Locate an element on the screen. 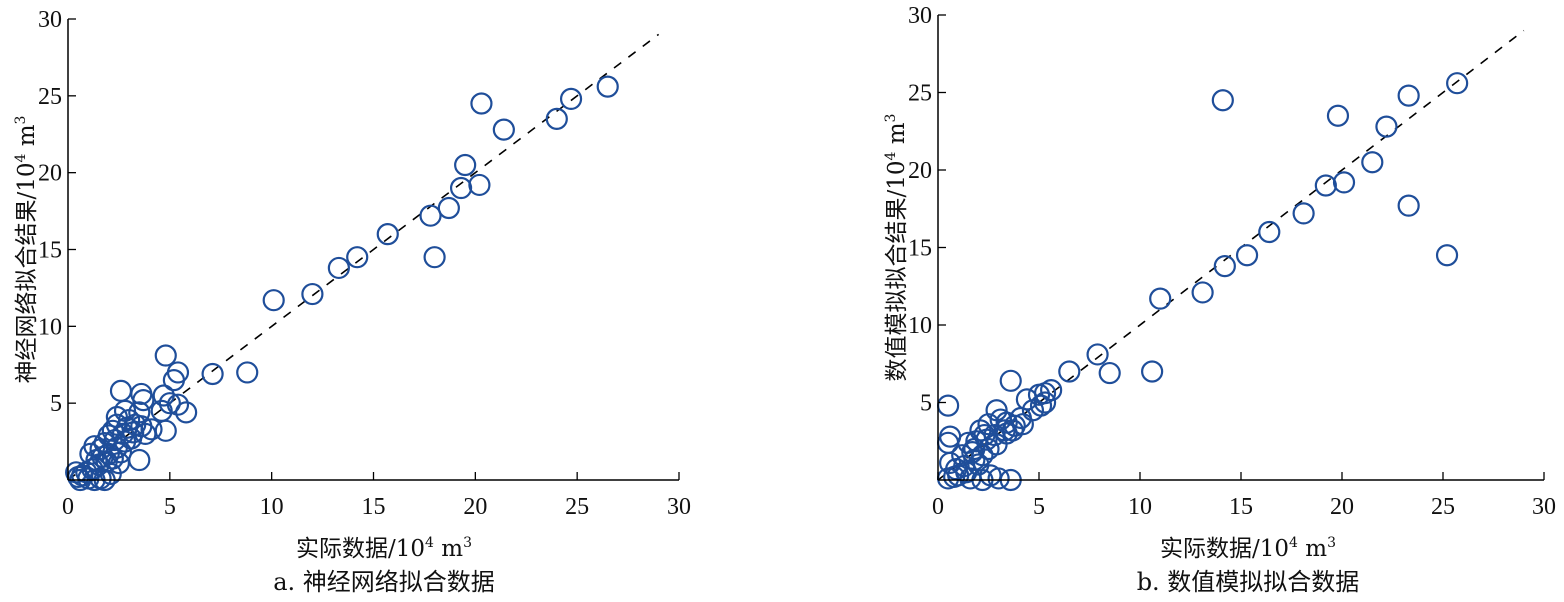 The height and width of the screenshot is (602, 1564). y-axis-label: 神经网络拟合结果/104 m3 is located at coordinates (26, 250).